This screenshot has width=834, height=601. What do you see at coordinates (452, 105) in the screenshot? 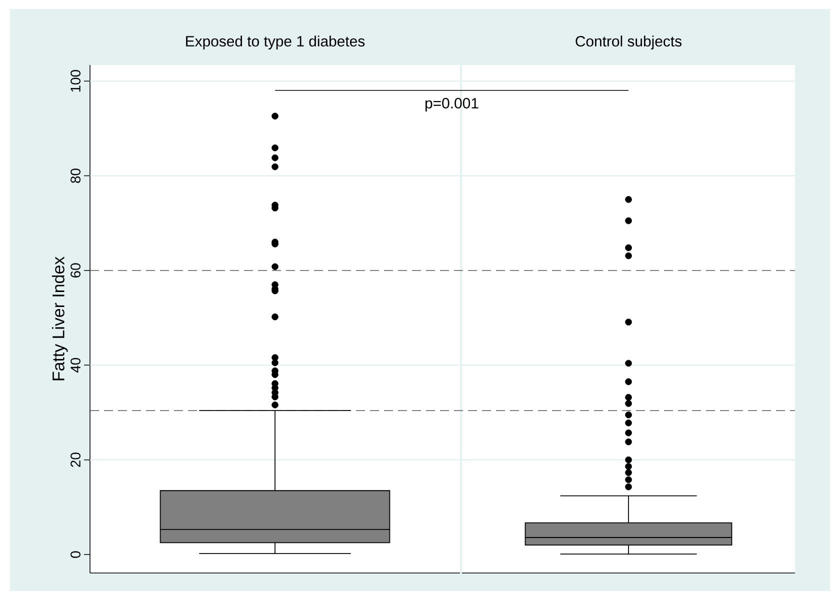
I see `annotation: p=0.001` at bounding box center [452, 105].